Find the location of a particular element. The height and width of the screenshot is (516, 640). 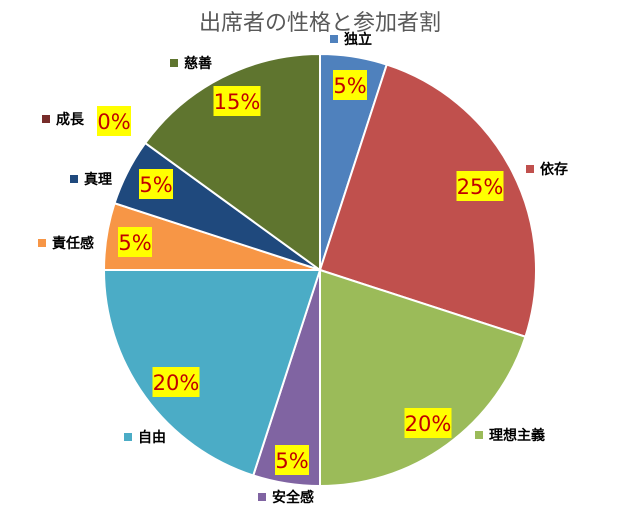

legend-label-6: 真理 is located at coordinates (98, 179).